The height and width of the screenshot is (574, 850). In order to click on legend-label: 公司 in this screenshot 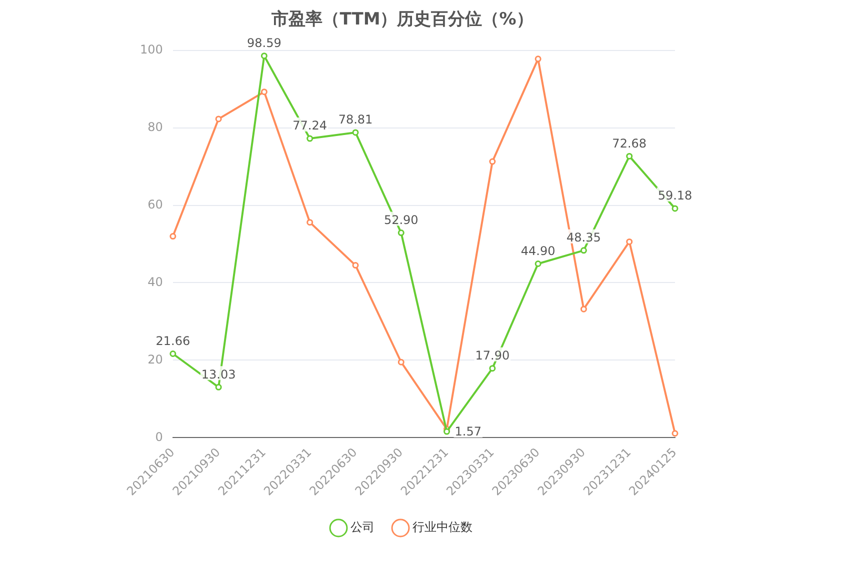, I will do `click(362, 527)`.